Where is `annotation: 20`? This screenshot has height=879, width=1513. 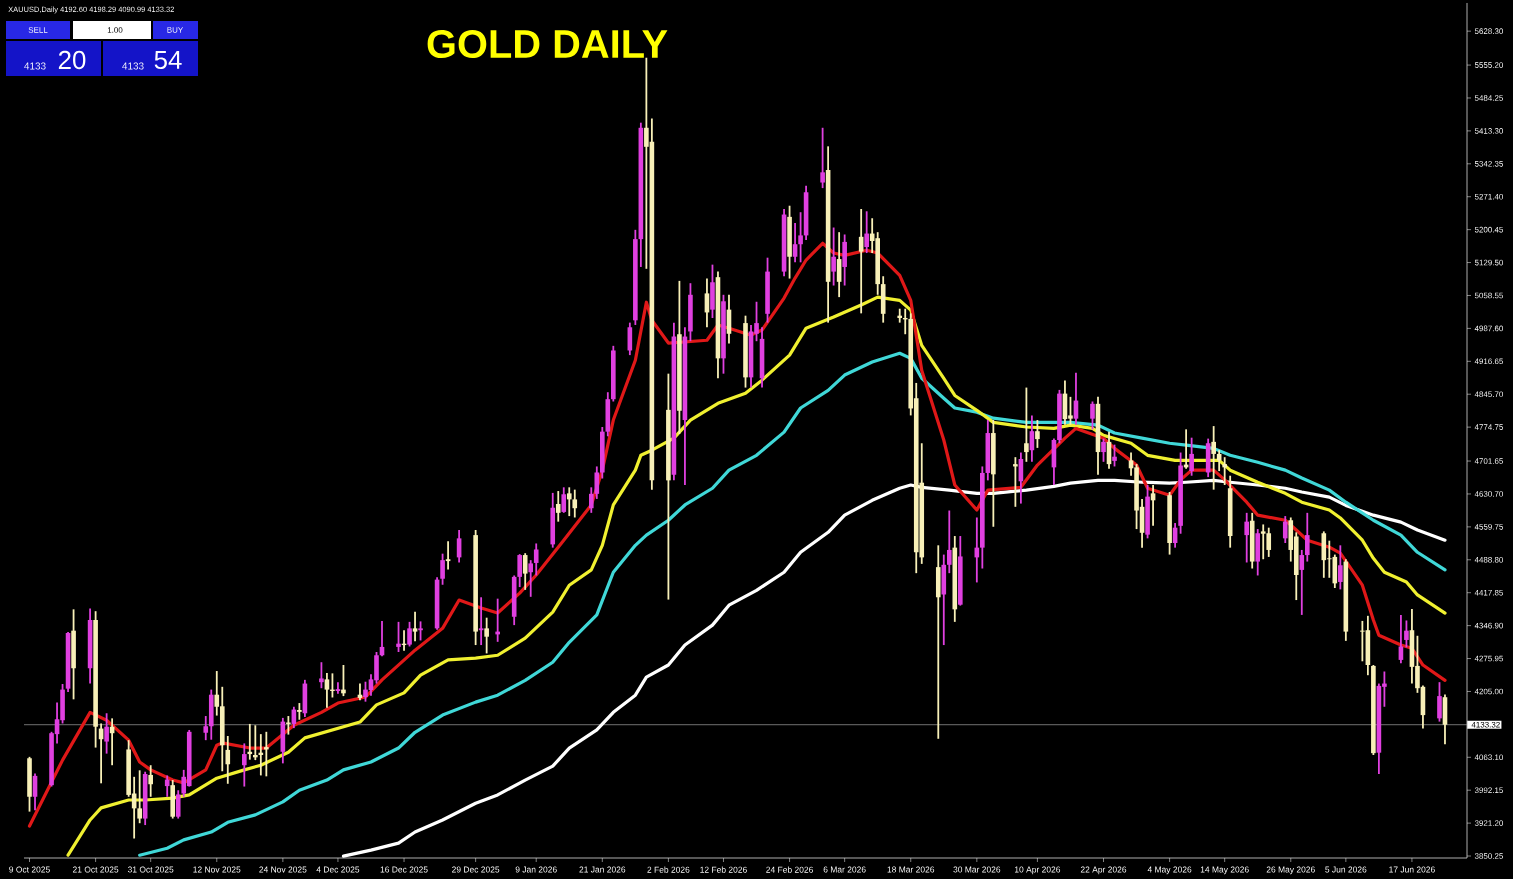 annotation: 20 is located at coordinates (72, 60).